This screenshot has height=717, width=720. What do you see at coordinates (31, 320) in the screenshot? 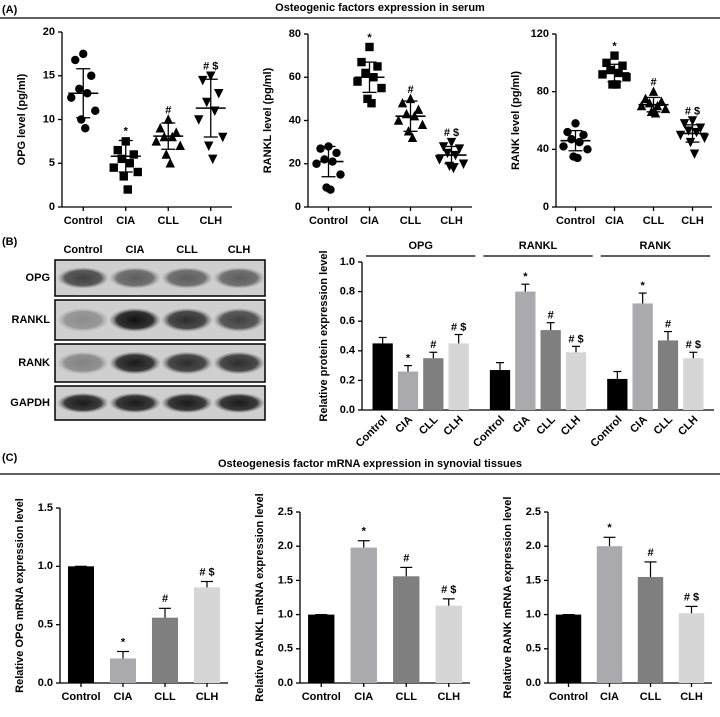
I see `blot-row-label: RANKL` at bounding box center [31, 320].